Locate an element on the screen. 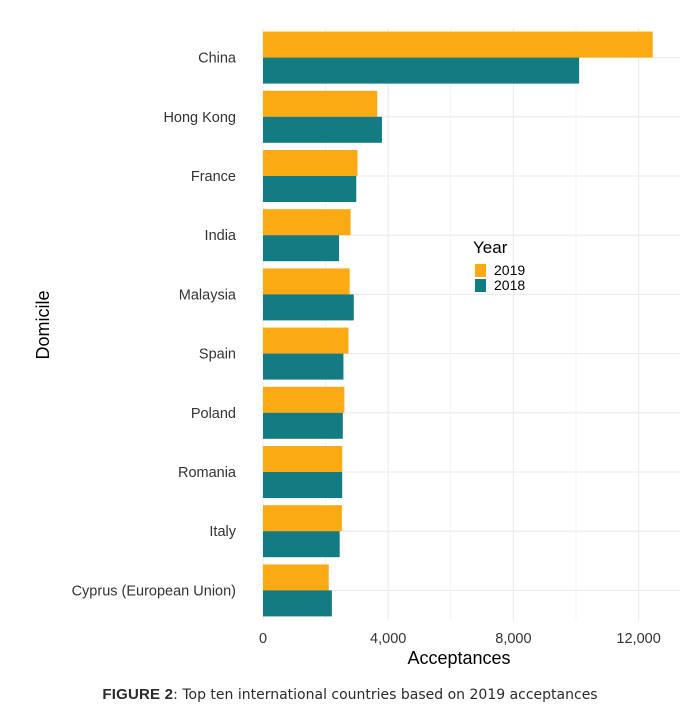  x-tick-label: 0 is located at coordinates (263, 639).